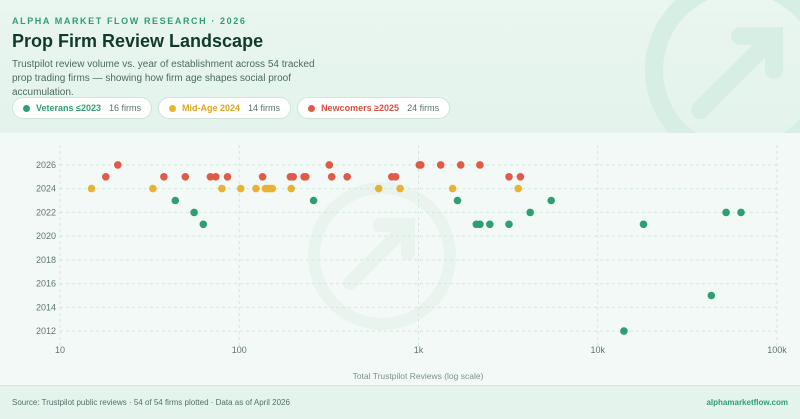 The height and width of the screenshot is (419, 800). I want to click on legend-label: Veterans ≤2023, so click(68, 108).